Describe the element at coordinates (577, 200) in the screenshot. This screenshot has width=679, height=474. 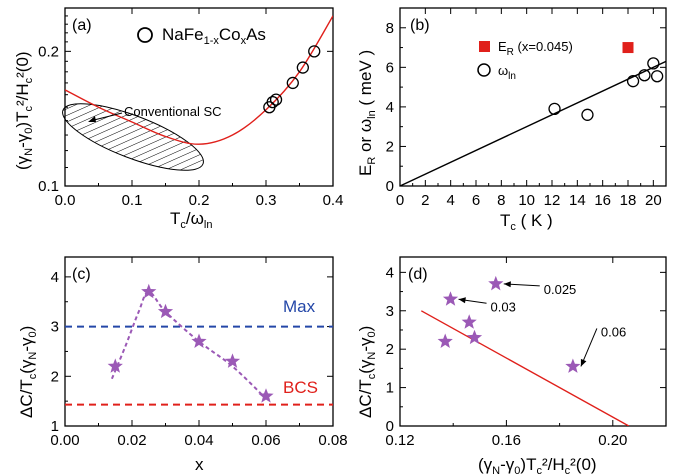
I see `b-xtick-label: 14` at that location.